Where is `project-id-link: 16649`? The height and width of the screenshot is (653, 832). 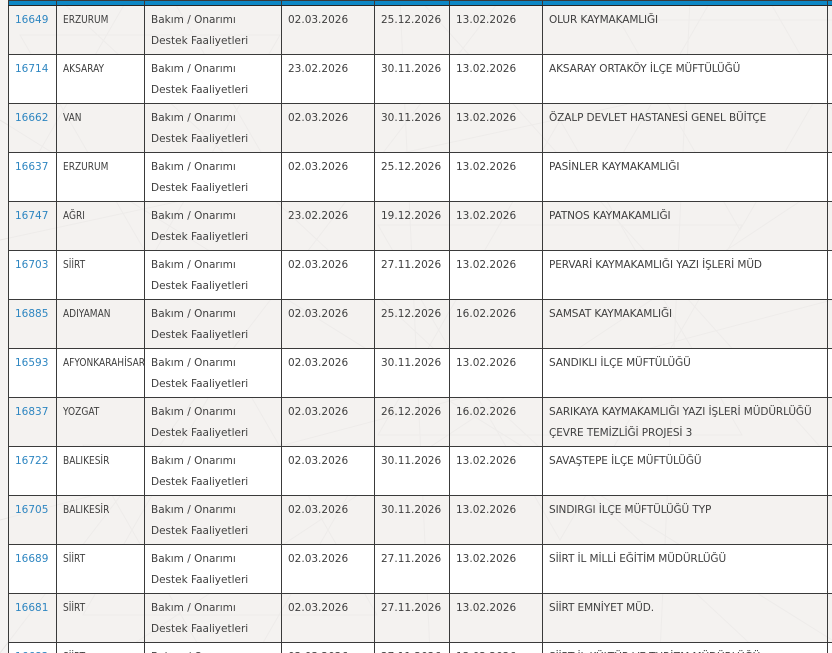 project-id-link: 16649 is located at coordinates (32, 20).